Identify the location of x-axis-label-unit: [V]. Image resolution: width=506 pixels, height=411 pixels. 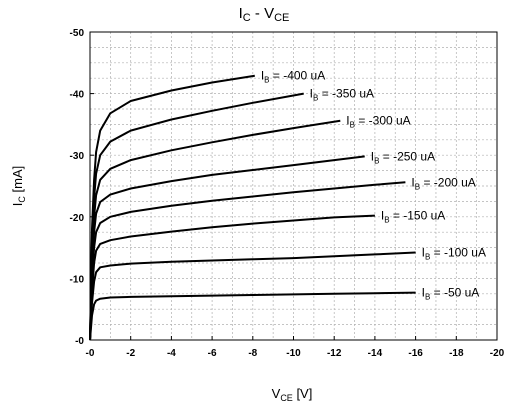
(303, 393).